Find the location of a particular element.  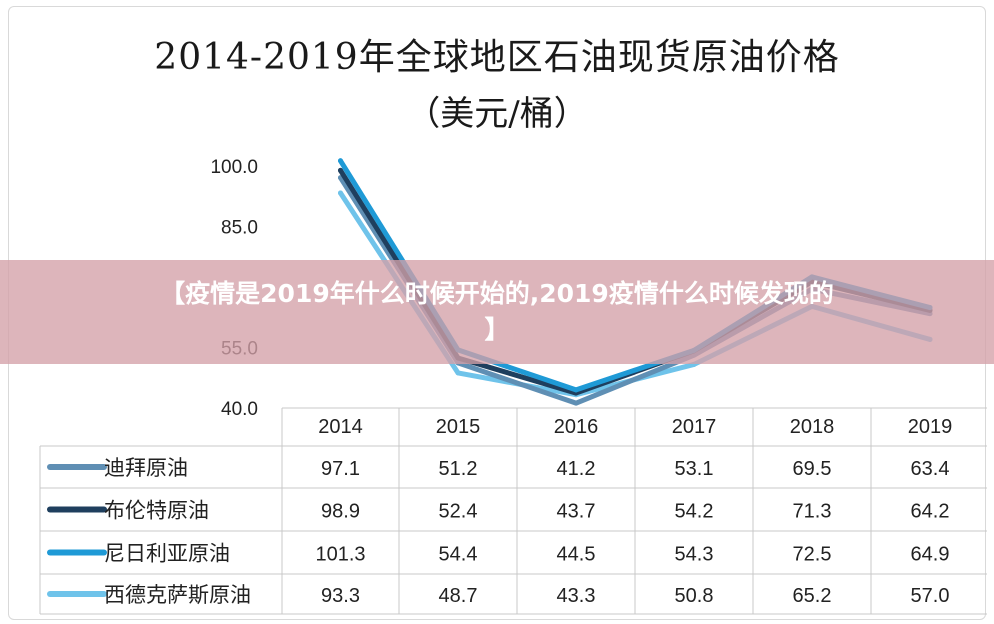

overlay-line-2: 】 is located at coordinates (497, 329).